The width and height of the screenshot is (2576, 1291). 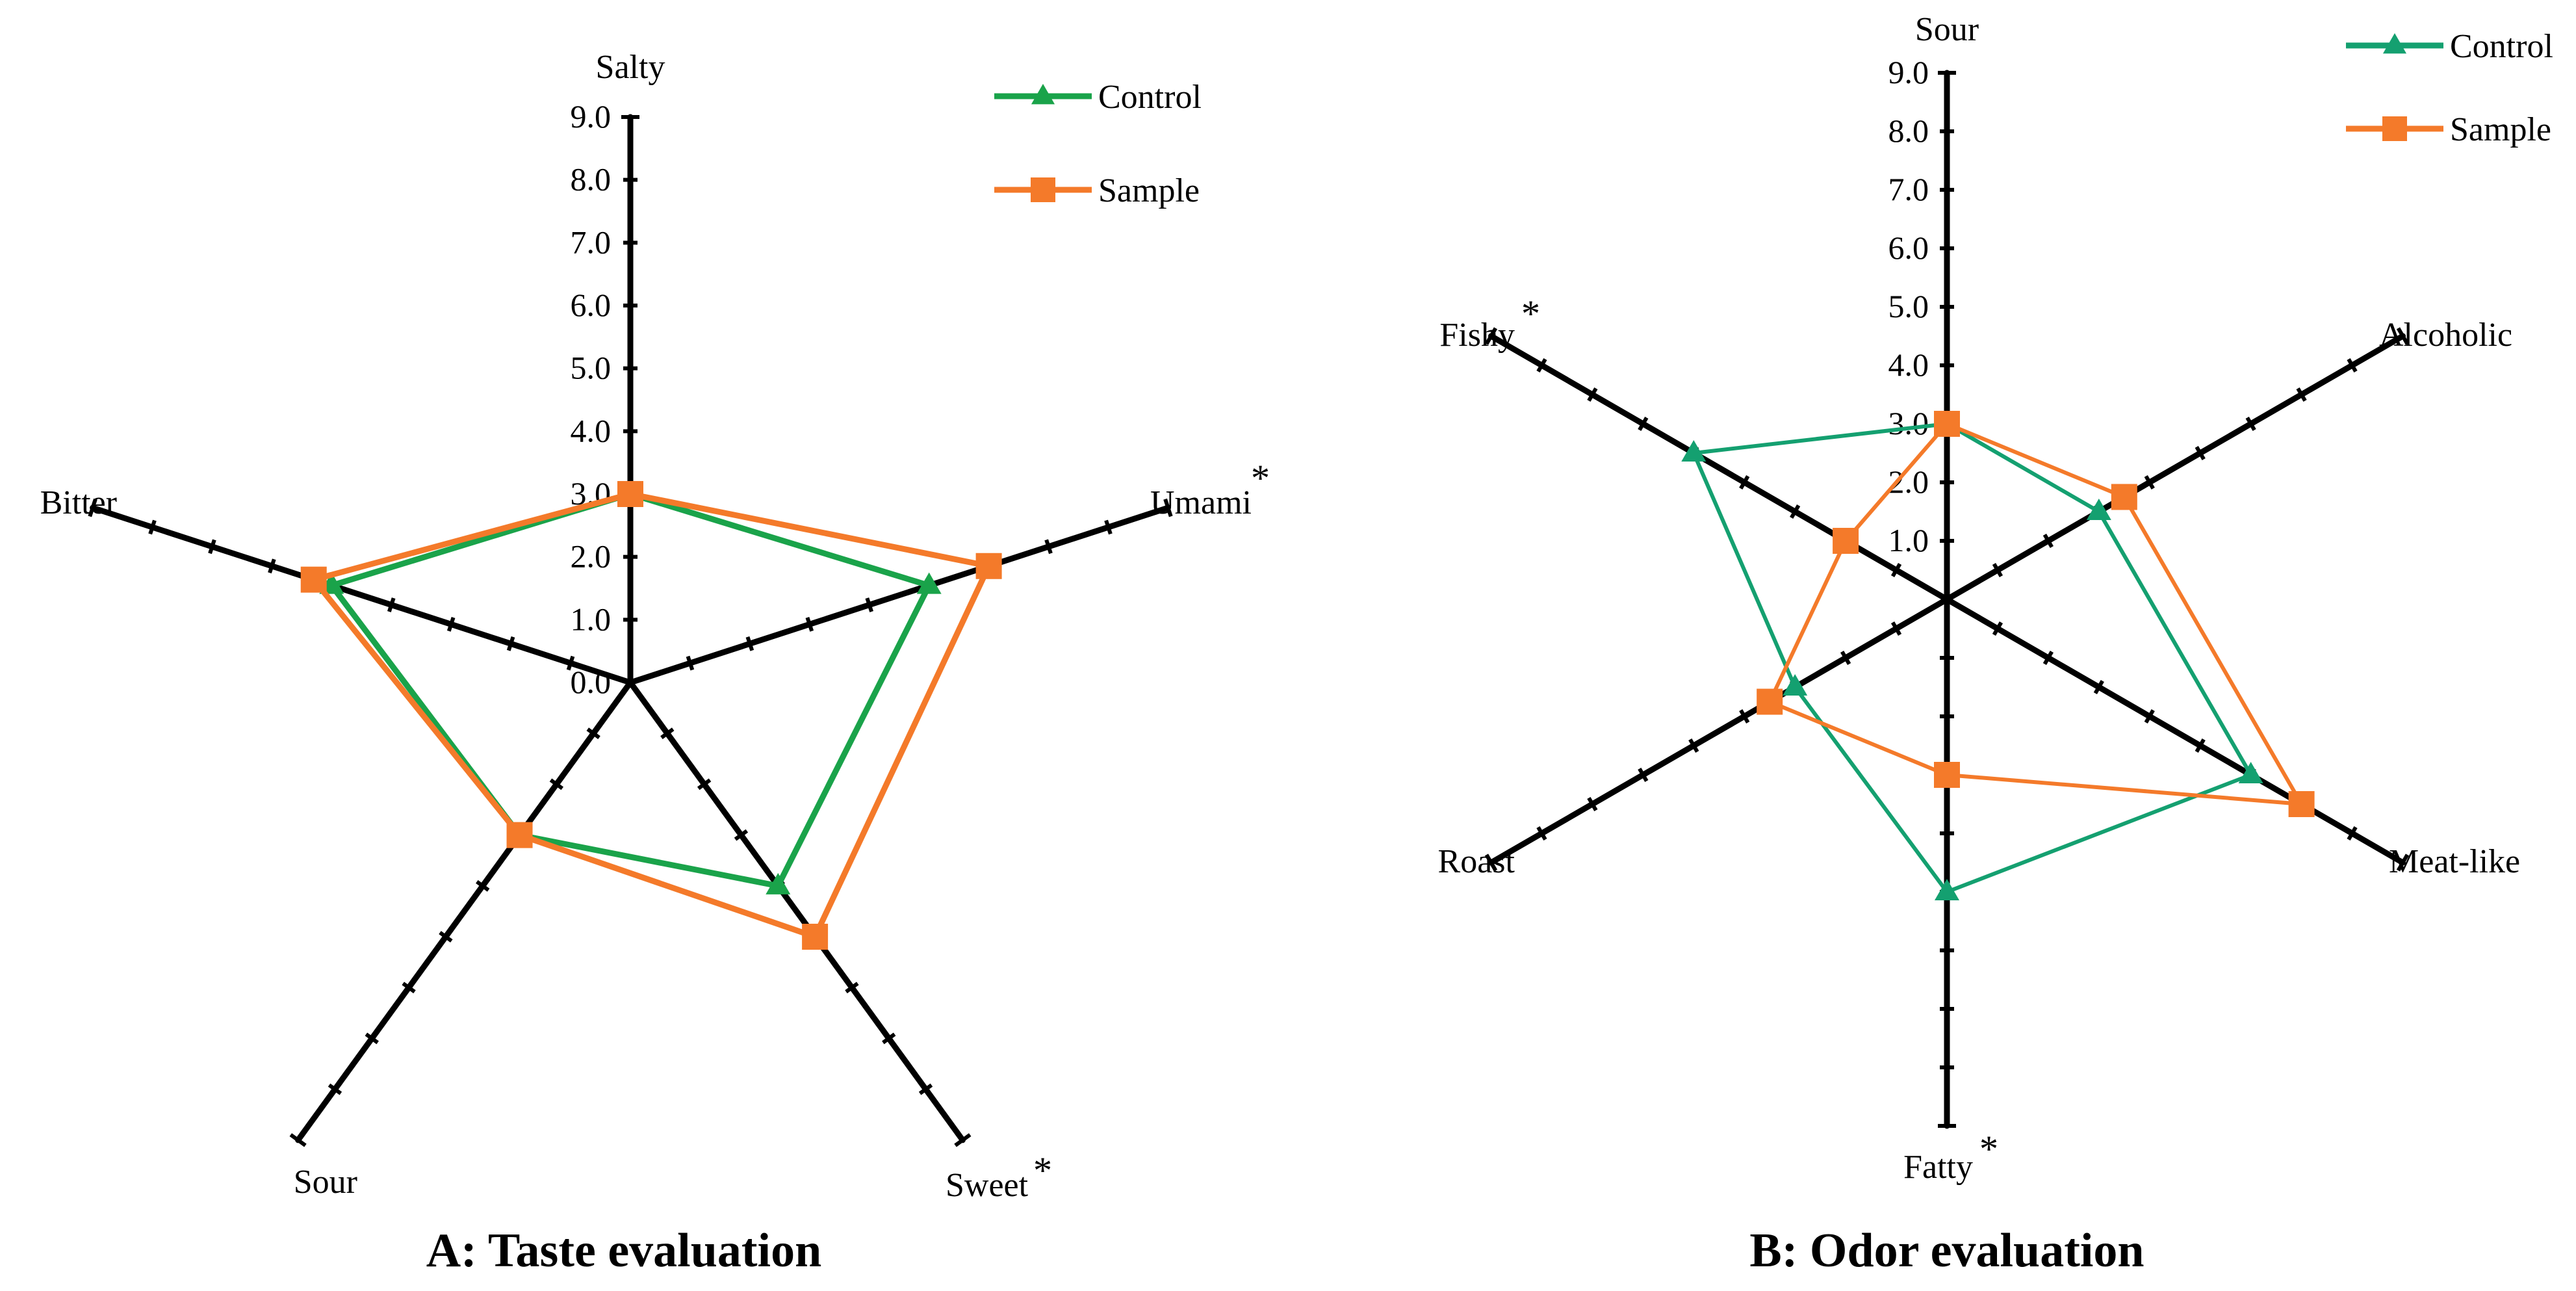 What do you see at coordinates (591, 305) in the screenshot?
I see `tick-label: 6.0` at bounding box center [591, 305].